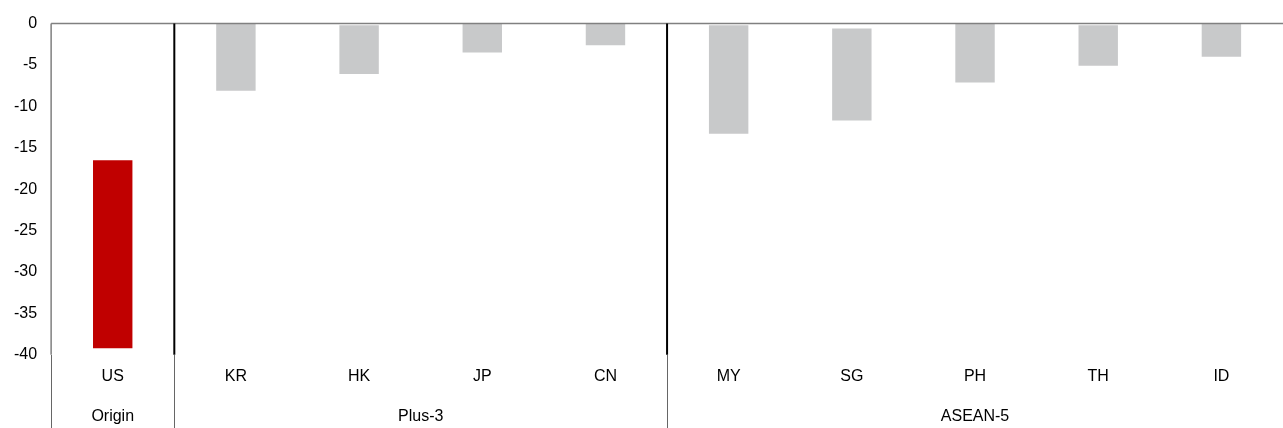 The height and width of the screenshot is (428, 1283). What do you see at coordinates (30, 64) in the screenshot?
I see `y-tick-label: -5` at bounding box center [30, 64].